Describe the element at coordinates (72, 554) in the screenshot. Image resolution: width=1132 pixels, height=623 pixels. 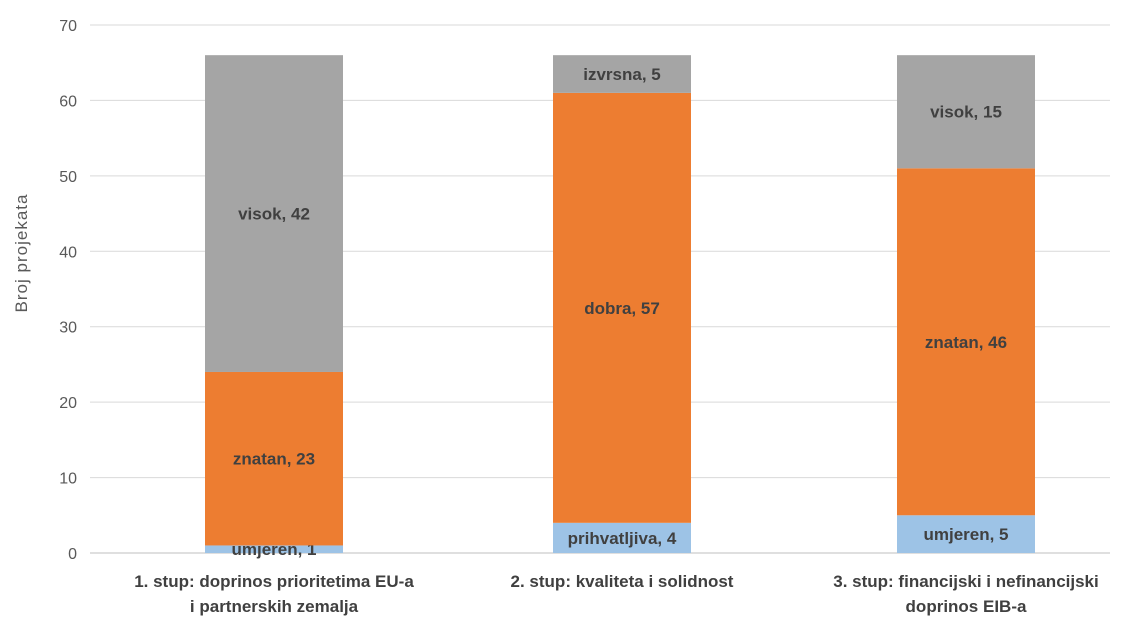
I see `y-tick-label: 0` at that location.